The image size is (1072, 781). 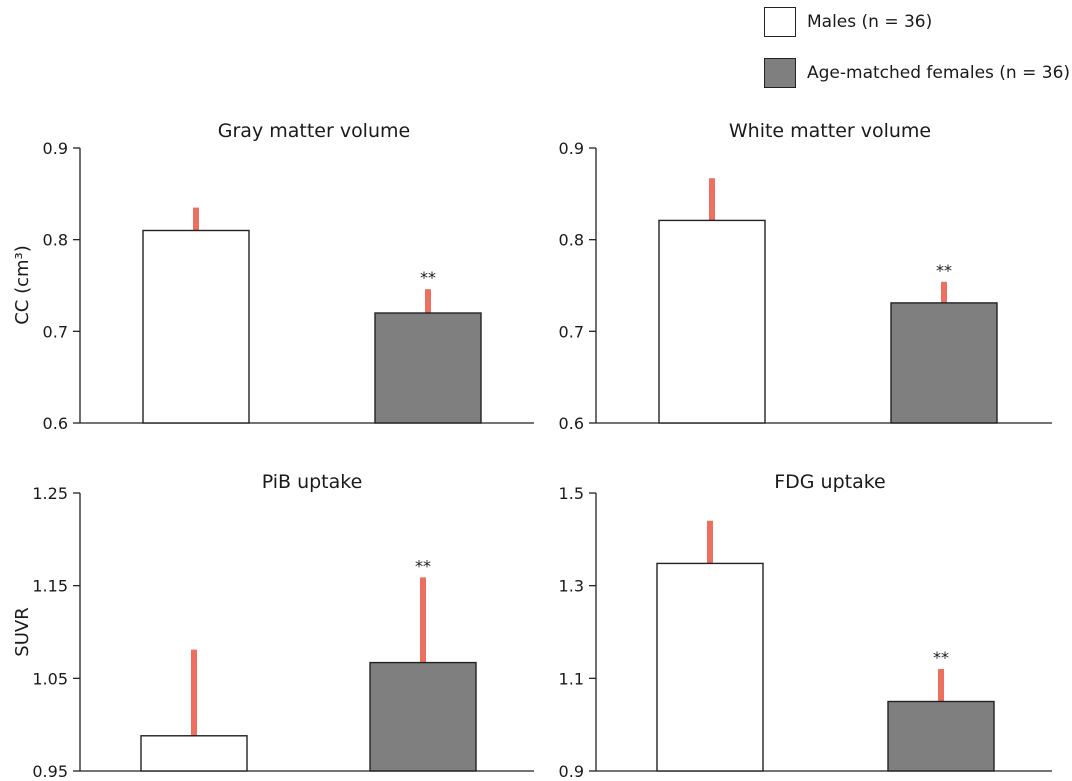 I want to click on legend-item-females: Age-matched females (n = 36), so click(x=917, y=73).